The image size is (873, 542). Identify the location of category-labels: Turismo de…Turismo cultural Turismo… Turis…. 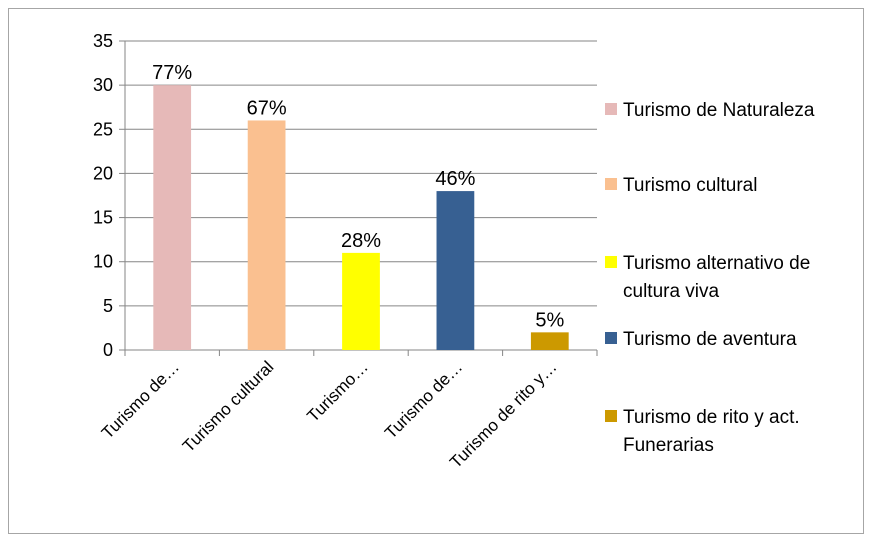
(329, 414).